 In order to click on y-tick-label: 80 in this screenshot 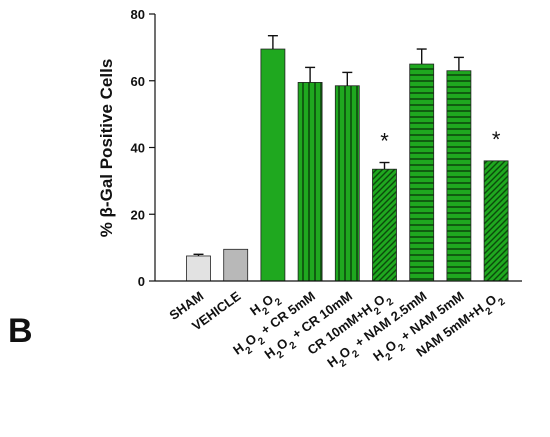, I will do `click(138, 14)`.